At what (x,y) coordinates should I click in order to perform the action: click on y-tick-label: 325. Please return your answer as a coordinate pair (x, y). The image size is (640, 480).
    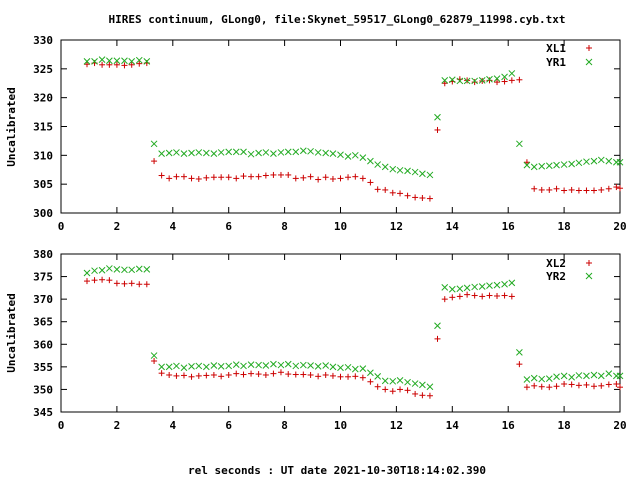
    Looking at the image, I should click on (43, 69).